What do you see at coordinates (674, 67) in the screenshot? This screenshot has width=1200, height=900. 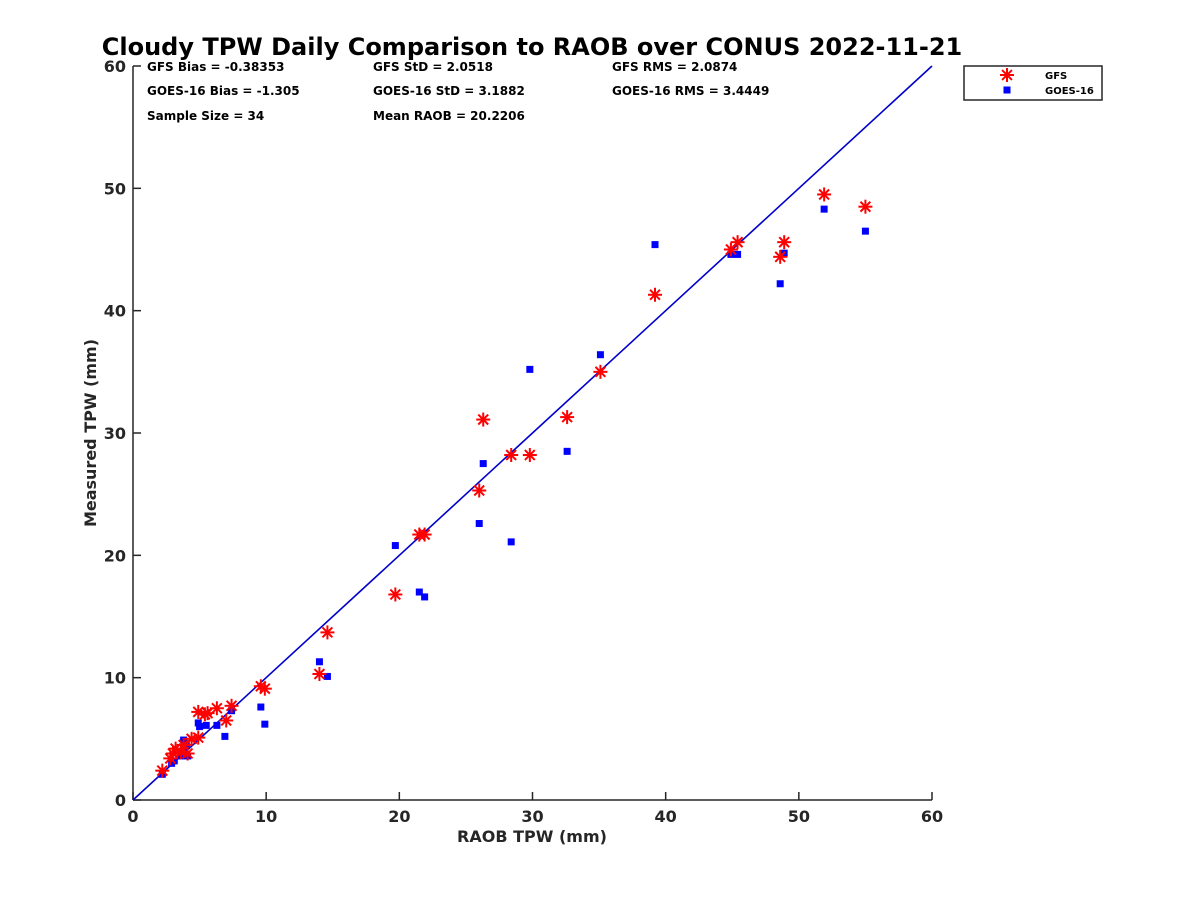 I see `gfs-rms-text: GFS RMS = 2.0874` at bounding box center [674, 67].